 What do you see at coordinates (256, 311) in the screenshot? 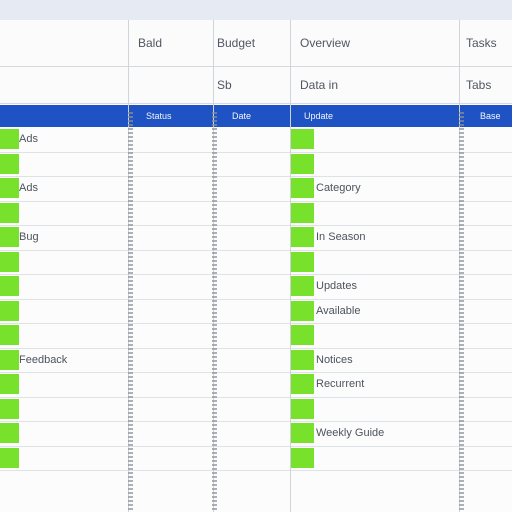
I see `table-row: Available` at bounding box center [256, 311].